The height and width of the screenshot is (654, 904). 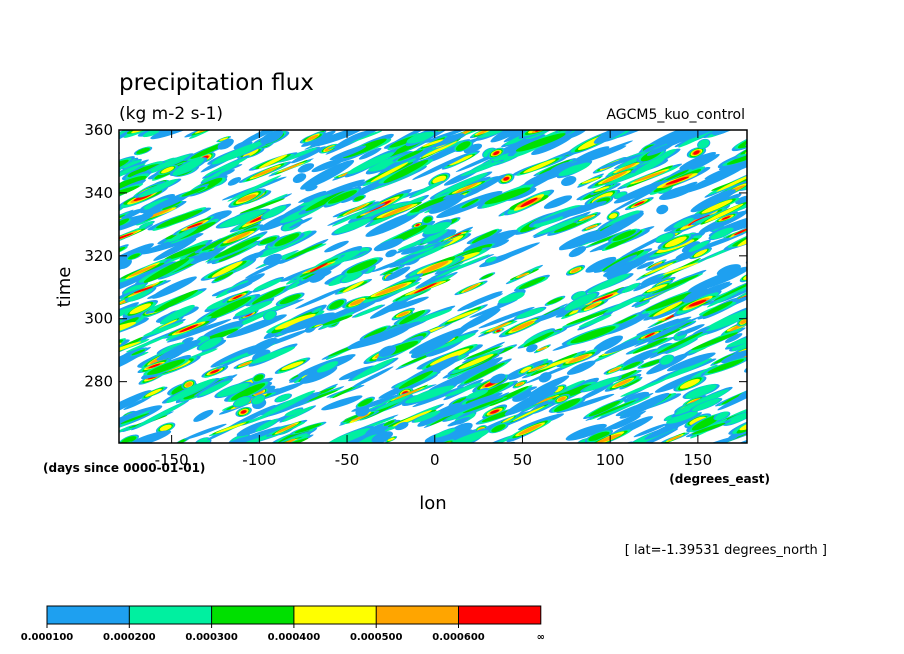 What do you see at coordinates (211, 637) in the screenshot?
I see `colorbar-label: 0.000300` at bounding box center [211, 637].